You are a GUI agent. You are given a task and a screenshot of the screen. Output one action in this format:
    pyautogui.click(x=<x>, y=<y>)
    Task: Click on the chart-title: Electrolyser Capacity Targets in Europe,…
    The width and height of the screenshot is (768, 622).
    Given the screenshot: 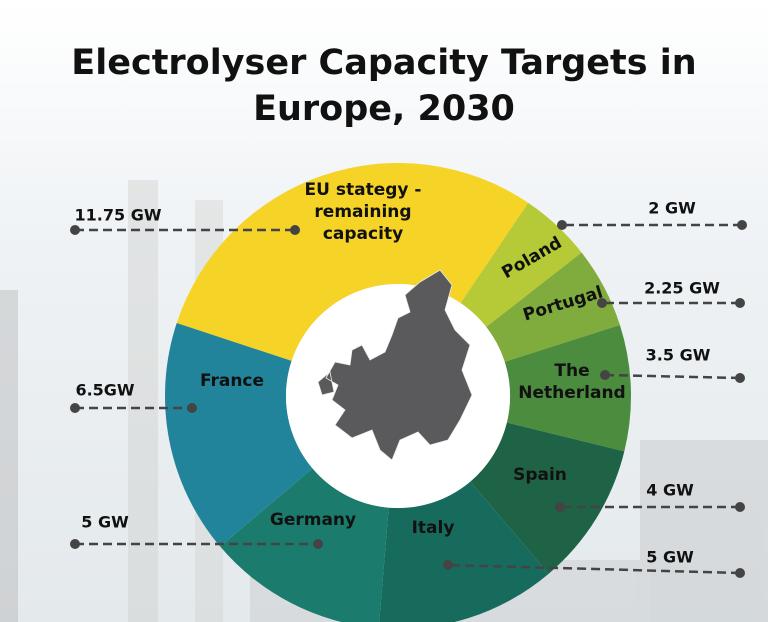 What is the action you would take?
    pyautogui.click(x=384, y=86)
    